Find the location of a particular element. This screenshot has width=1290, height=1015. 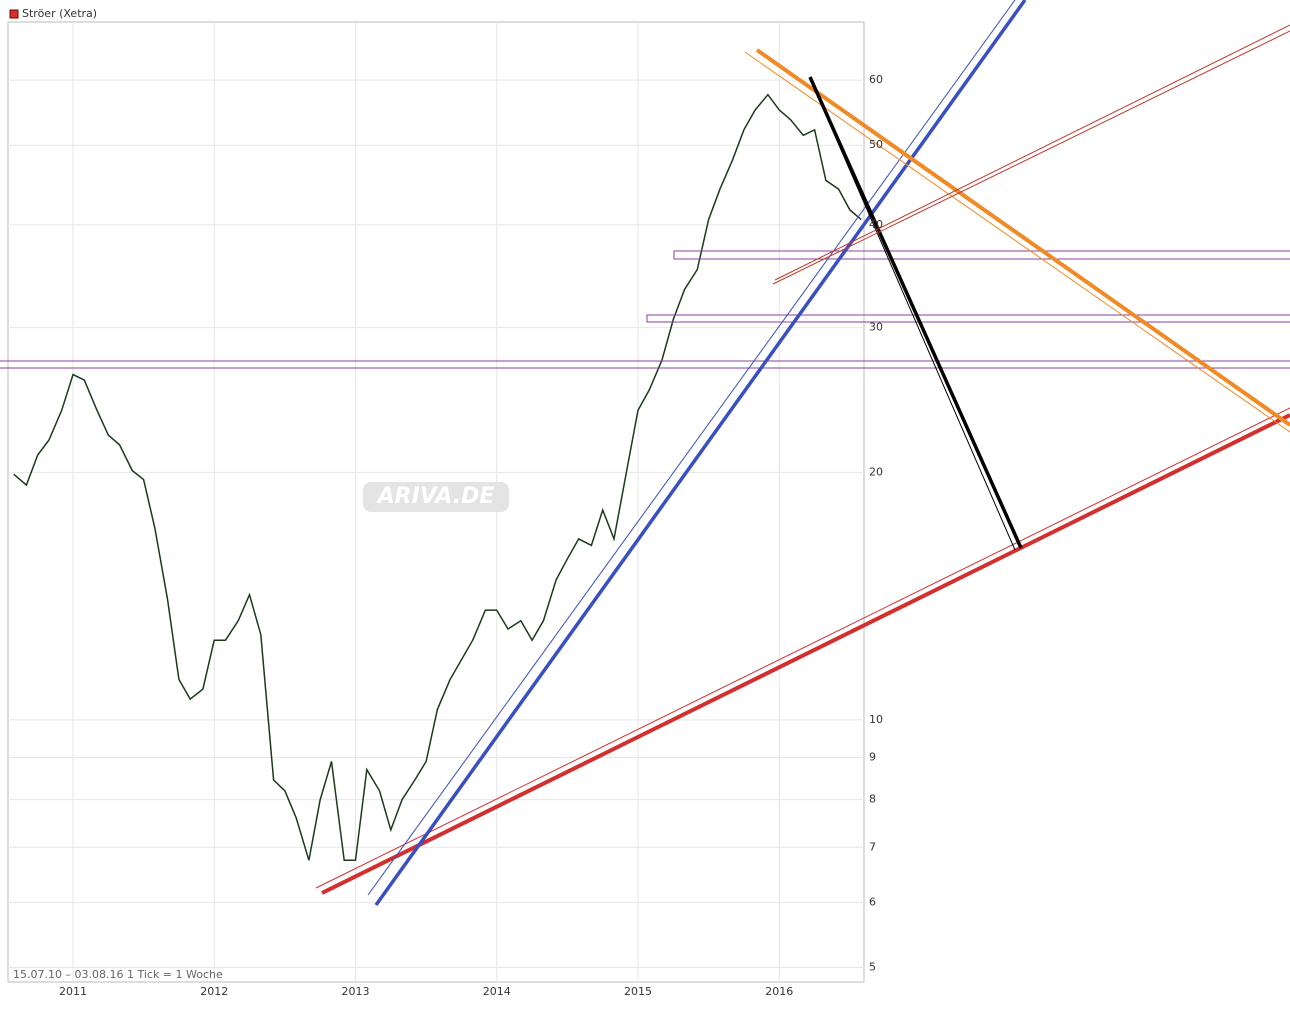

footer: 15.07.10 – 03.08.16 1 Tick = 1 Woche is located at coordinates (118, 974).